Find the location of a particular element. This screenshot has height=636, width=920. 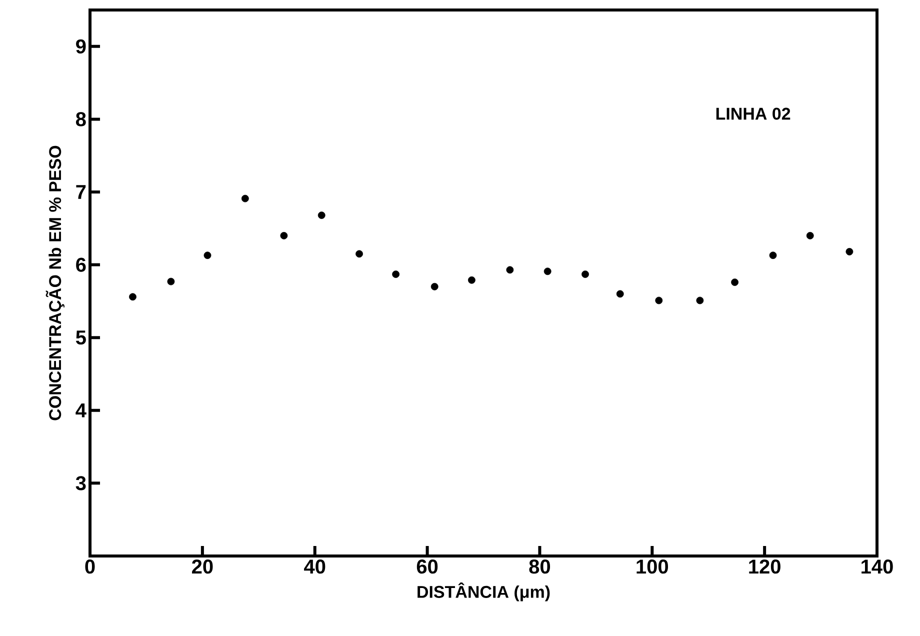

y-tick-label: 9 is located at coordinates (81, 46).